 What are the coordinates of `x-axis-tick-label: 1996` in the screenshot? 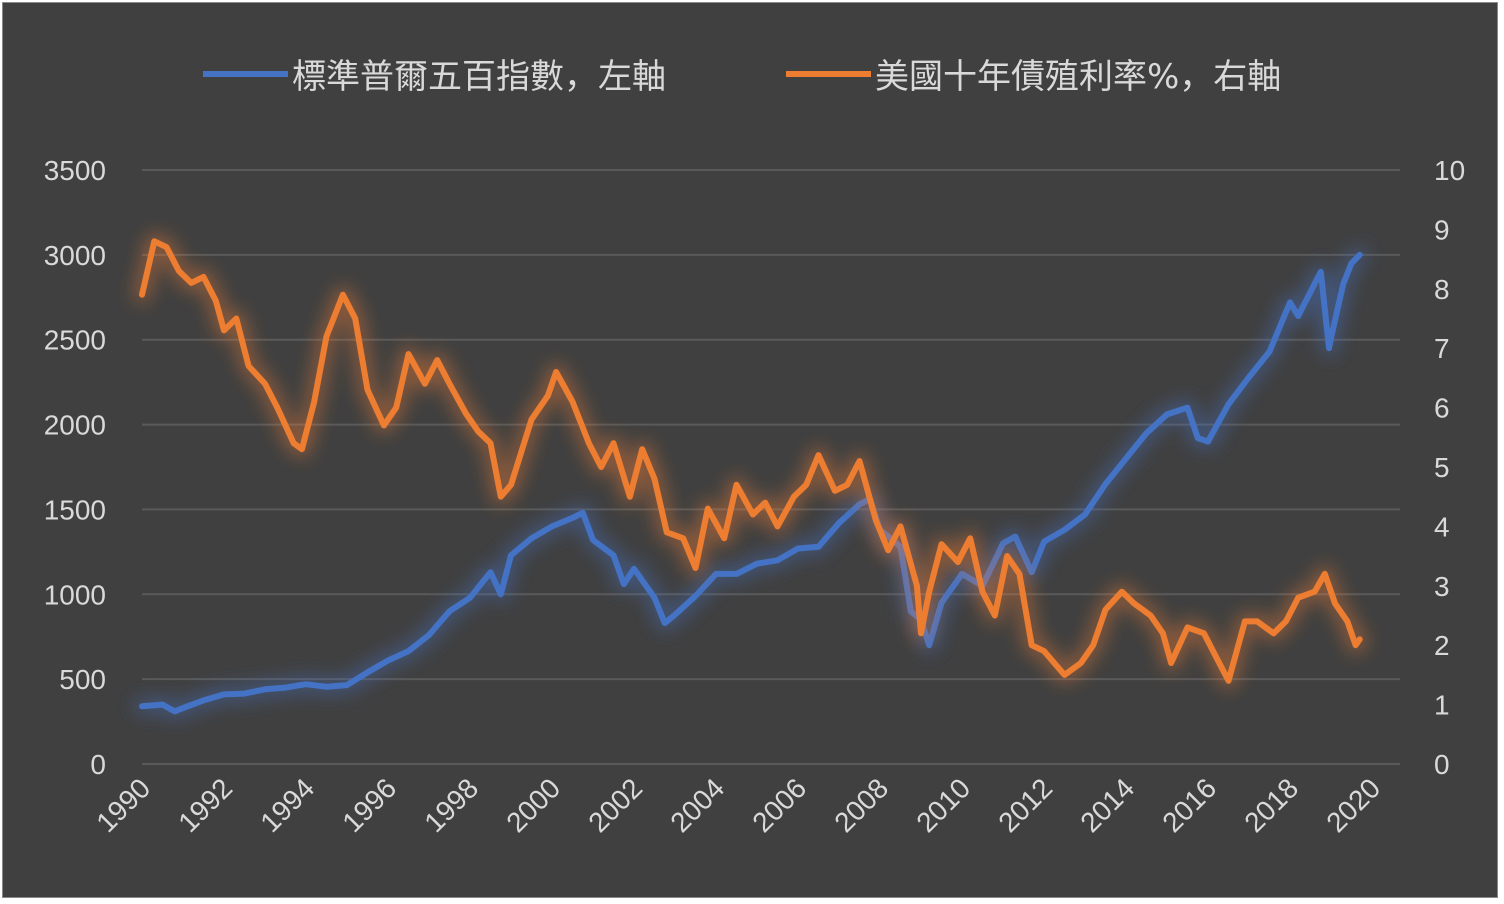 It's located at (369, 805).